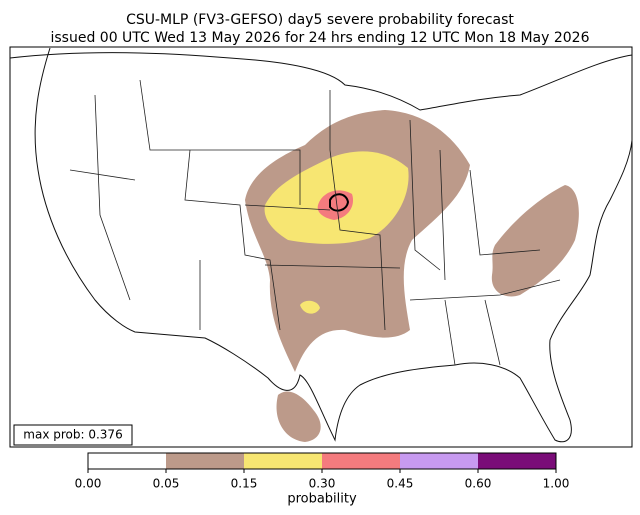  I want to click on colorbar-tick-label: 0.60, so click(478, 484).